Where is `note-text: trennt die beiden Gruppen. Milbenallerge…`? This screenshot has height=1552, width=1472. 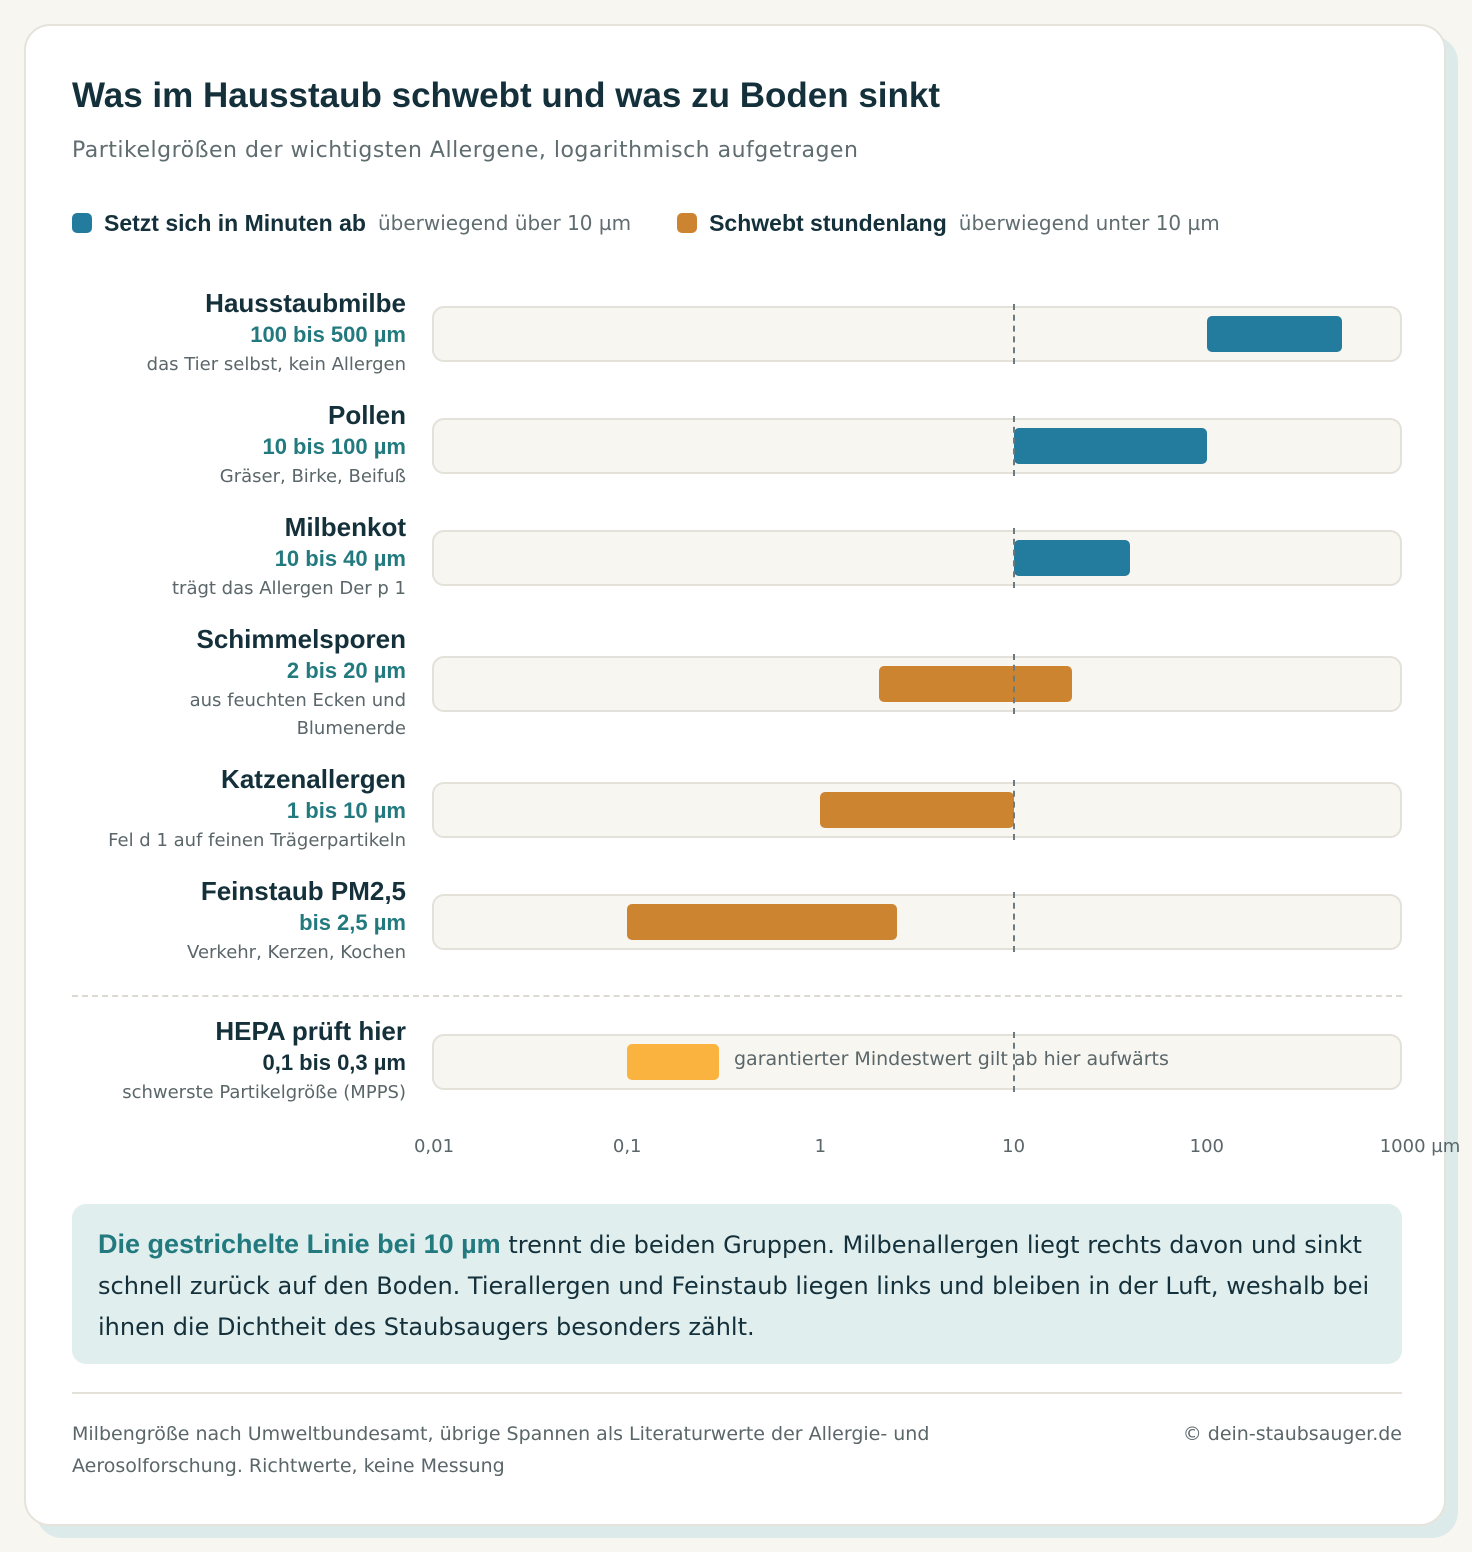 note-text: trennt die beiden Gruppen. Milbenallerge… is located at coordinates (734, 1286).